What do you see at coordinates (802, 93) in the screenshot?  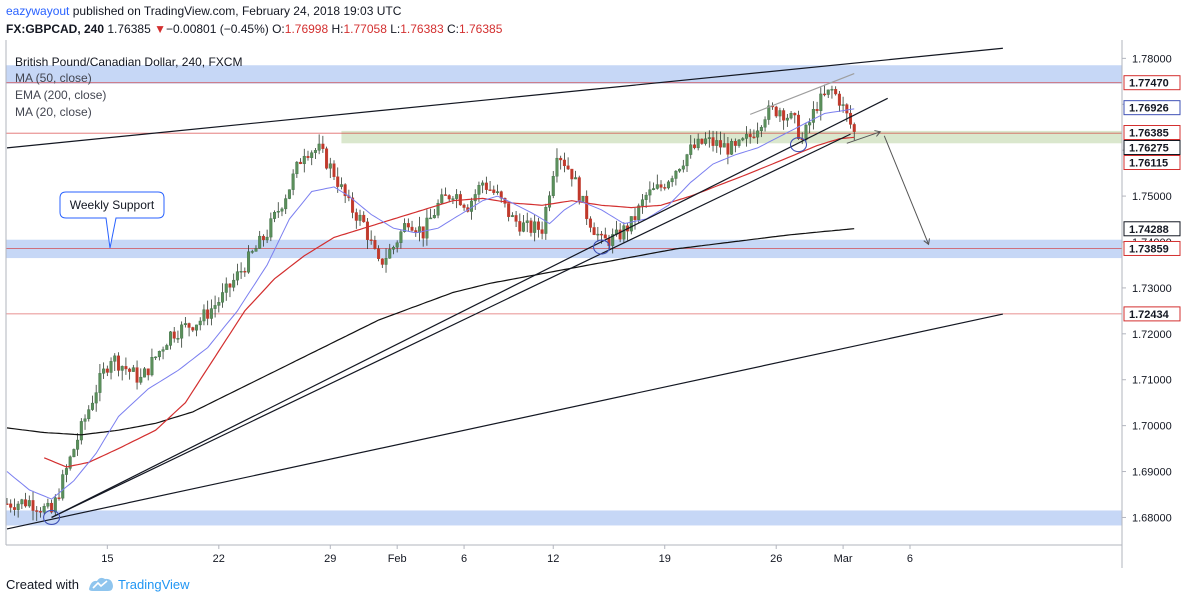 I see `trend-line` at bounding box center [802, 93].